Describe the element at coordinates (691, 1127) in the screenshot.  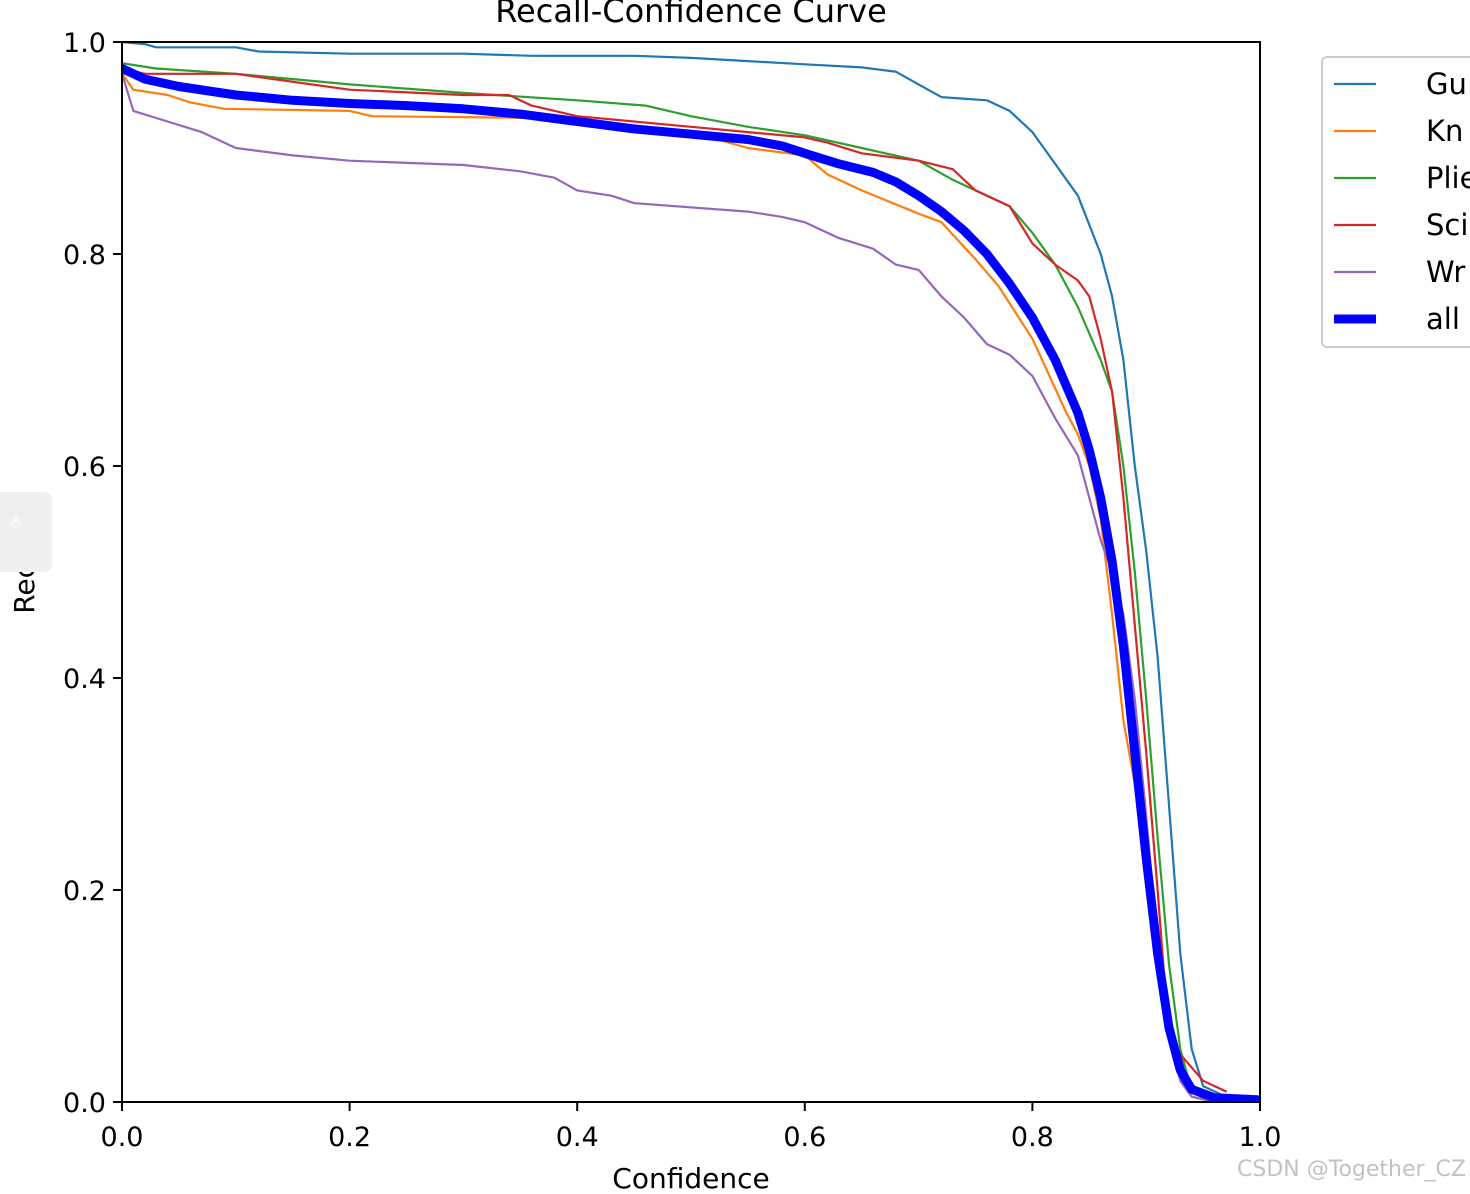
I see `x-axis-ticks: 0.0 0.2 0.4 0.6 0.8 1.0` at that location.